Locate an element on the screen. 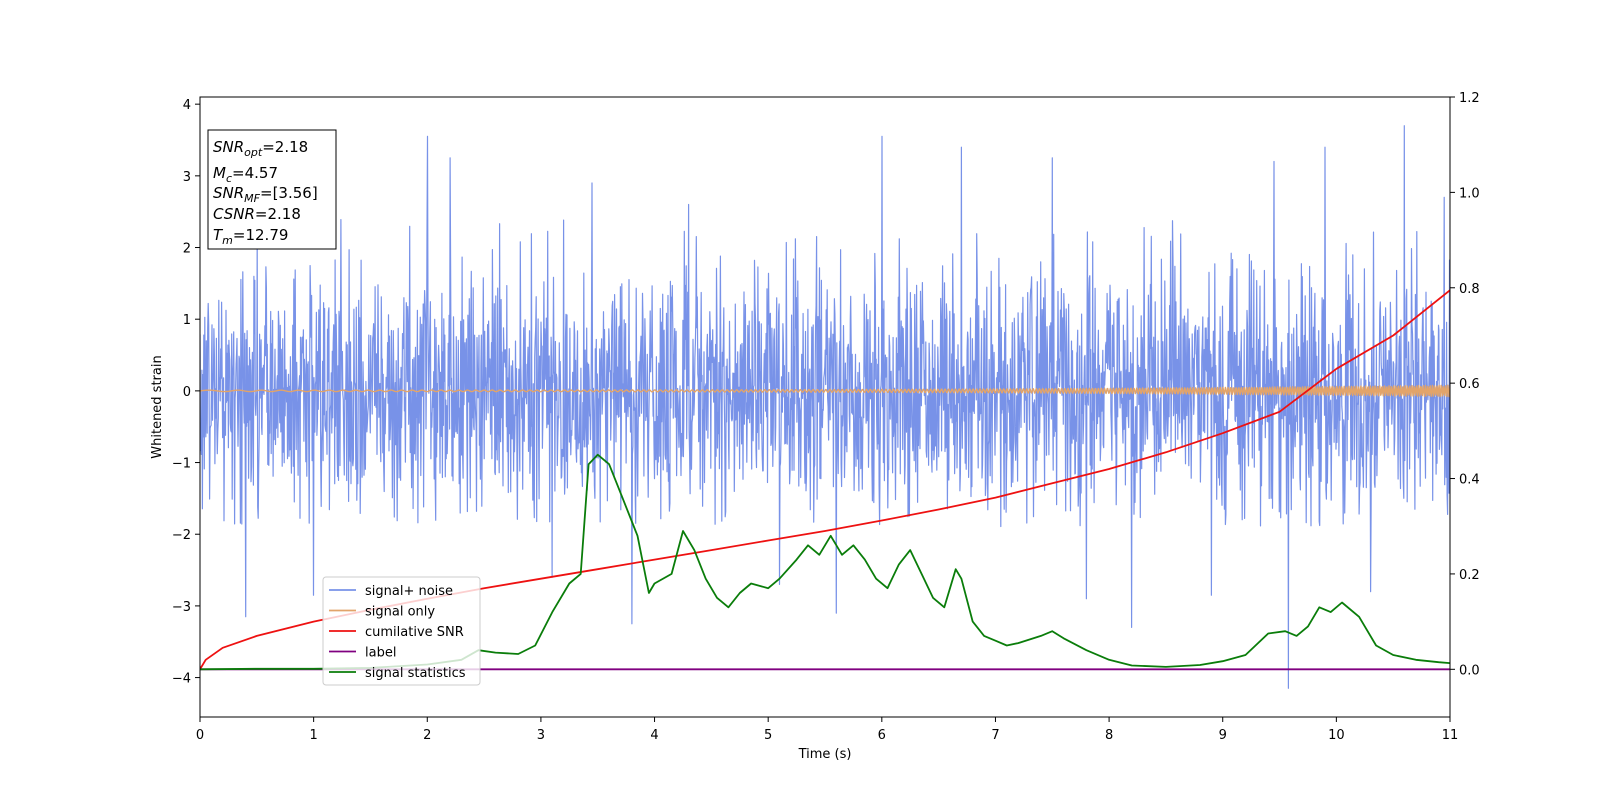 Image resolution: width=1600 pixels, height=804 pixels. x-tick-label: 8 is located at coordinates (1109, 735).